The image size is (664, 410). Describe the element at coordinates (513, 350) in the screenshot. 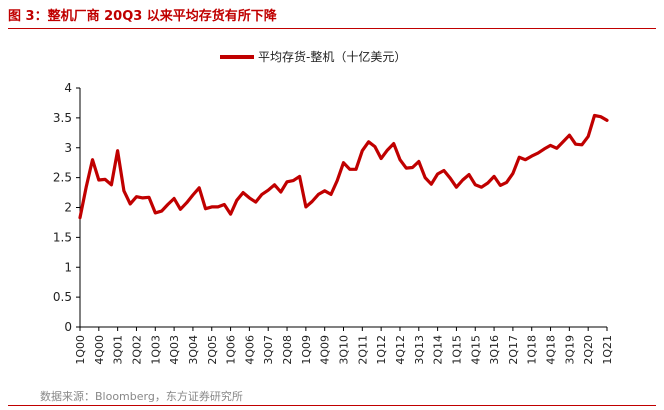

I see `x-tick-label: 2Q17` at that location.